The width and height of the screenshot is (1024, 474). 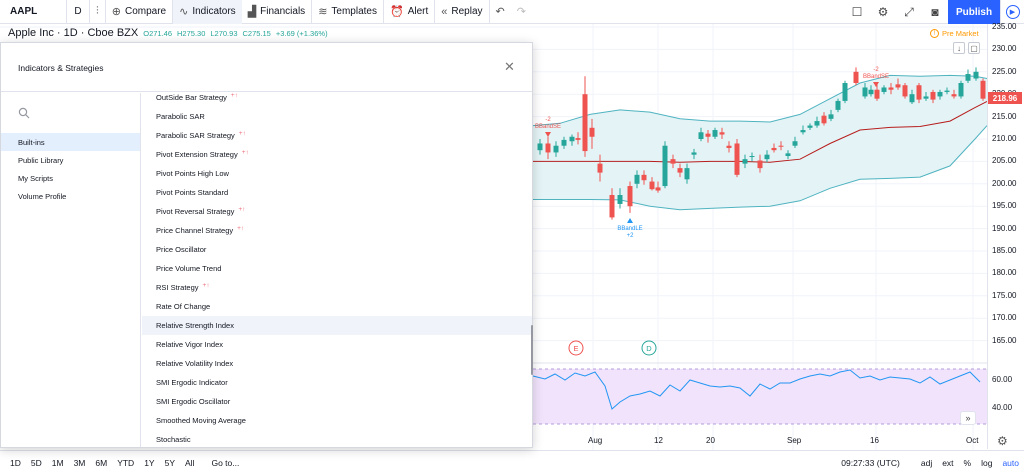 What do you see at coordinates (337, 344) in the screenshot?
I see `indicator-list-item: Relative Vigor Index` at bounding box center [337, 344].